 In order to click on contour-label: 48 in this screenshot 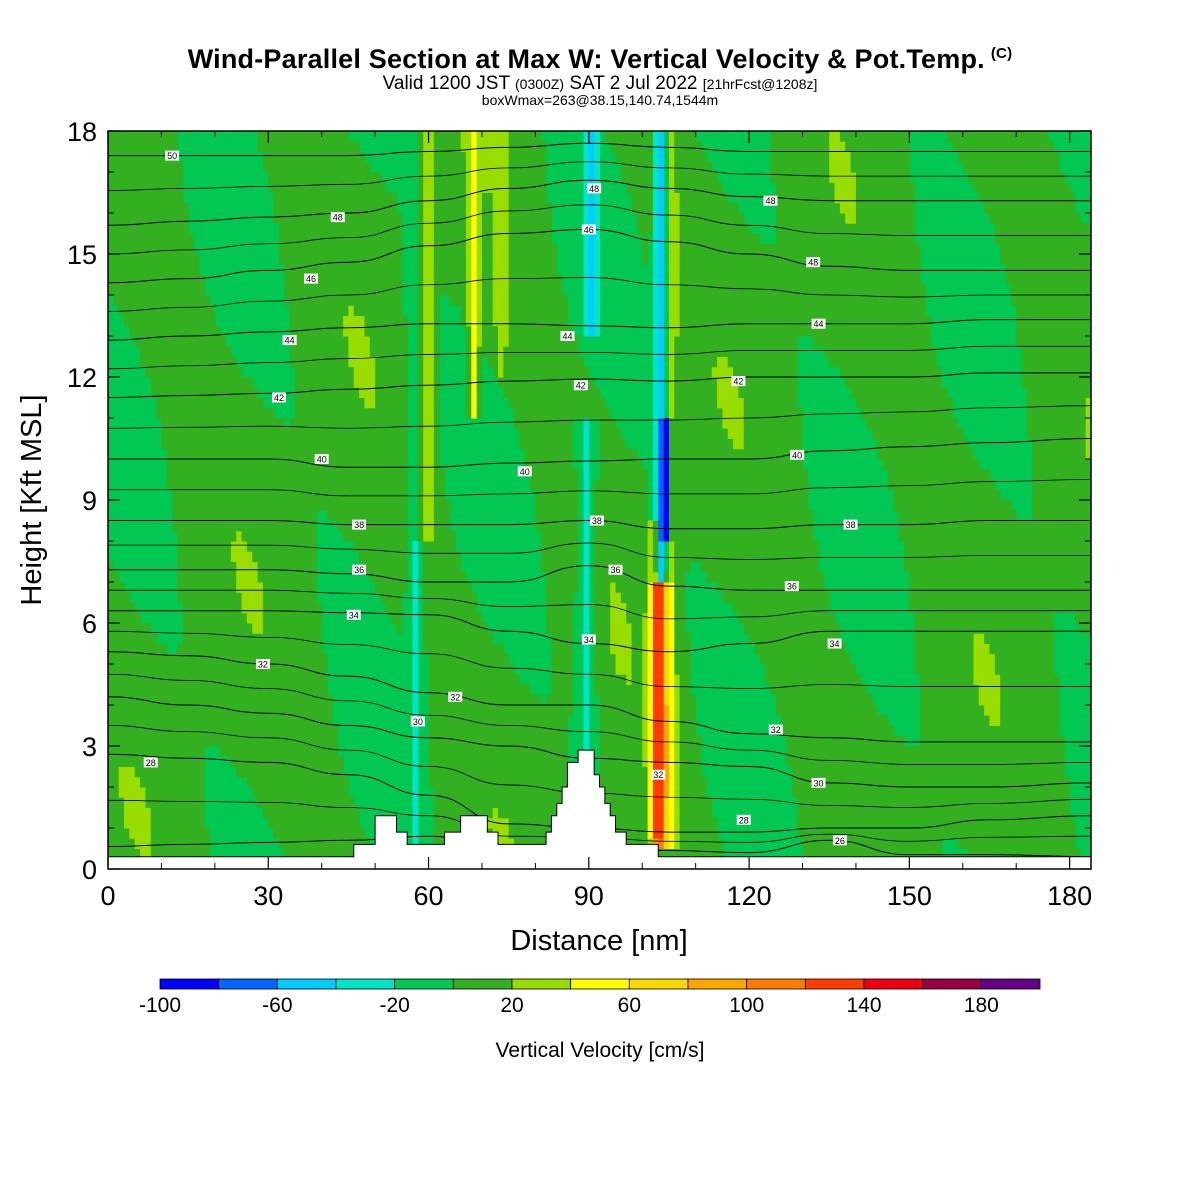, I will do `click(337, 217)`.